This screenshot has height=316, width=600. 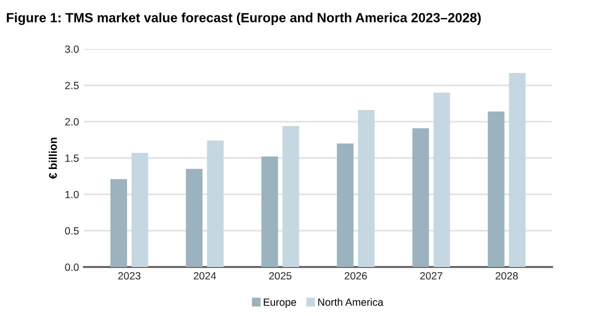 I want to click on y-tick-label: 3.0, so click(x=72, y=49).